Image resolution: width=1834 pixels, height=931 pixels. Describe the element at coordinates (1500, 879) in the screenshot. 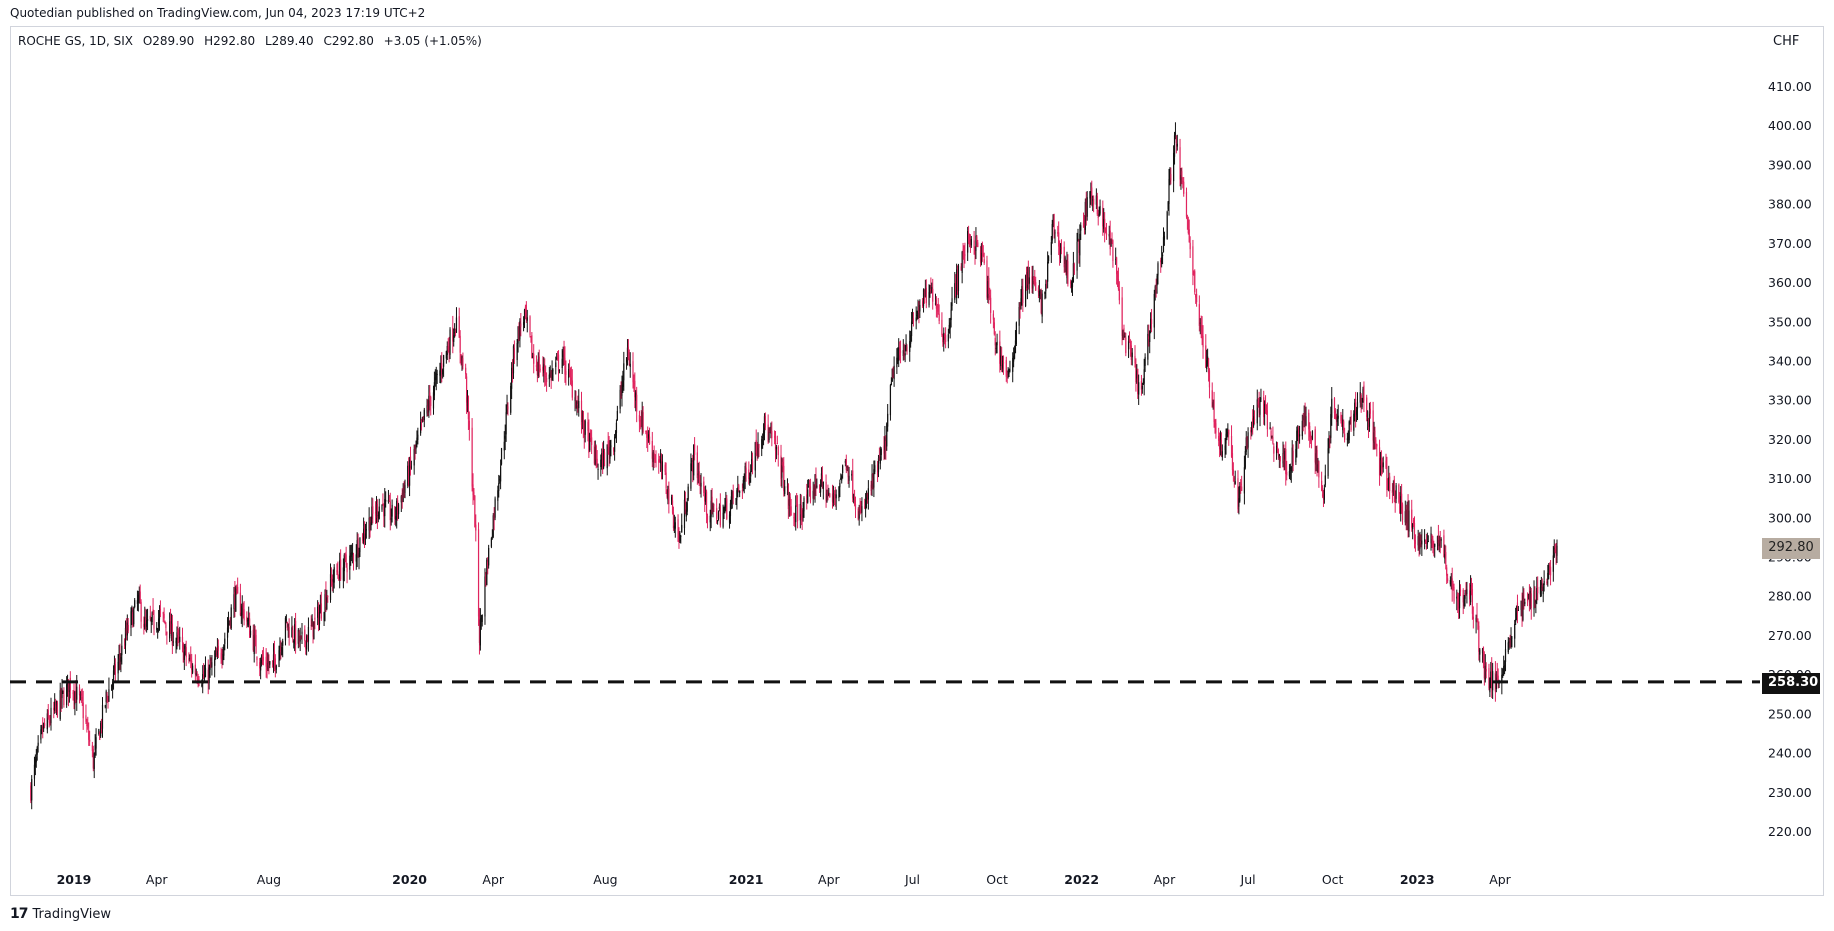

I see `x-tick-label: Apr` at that location.